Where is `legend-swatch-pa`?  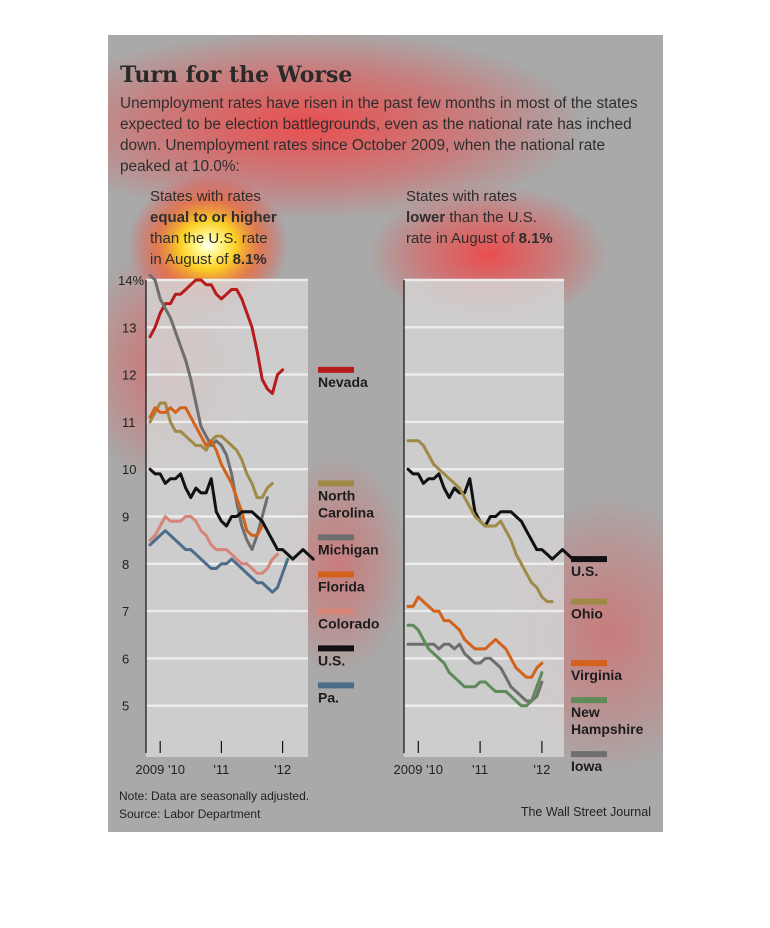
legend-swatch-pa is located at coordinates (336, 685).